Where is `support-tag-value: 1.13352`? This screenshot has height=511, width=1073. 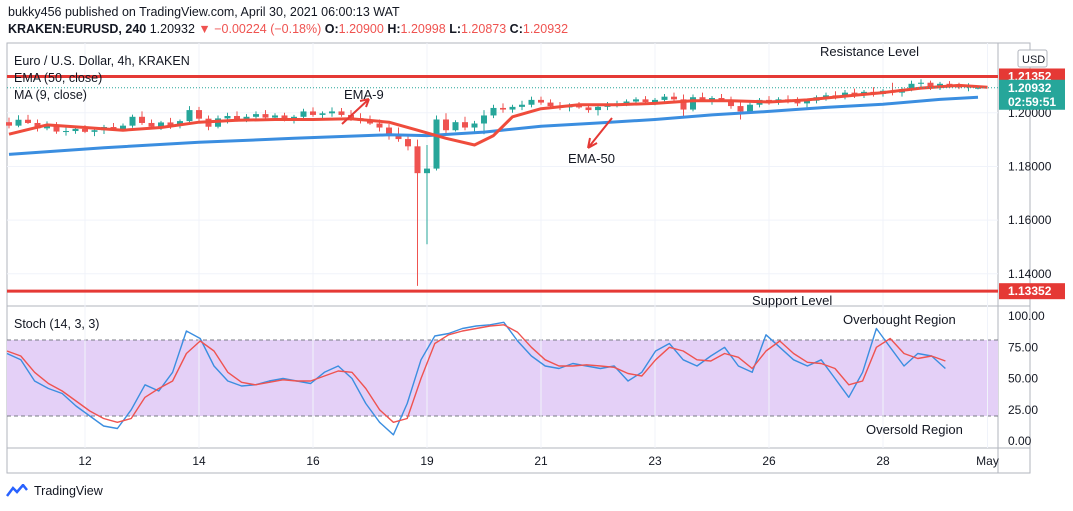 support-tag-value: 1.13352 is located at coordinates (1030, 291).